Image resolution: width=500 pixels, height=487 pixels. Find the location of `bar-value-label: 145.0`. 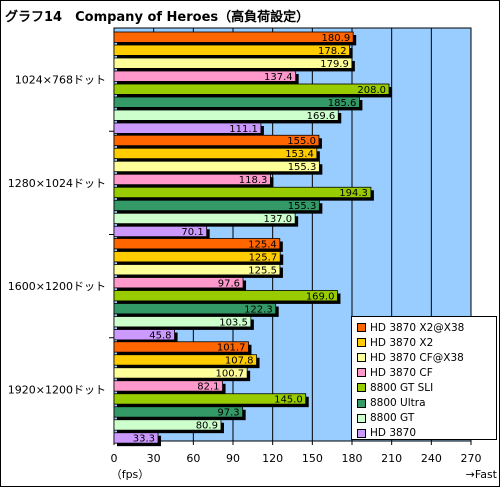

bar-value-label: 145.0 is located at coordinates (288, 400).